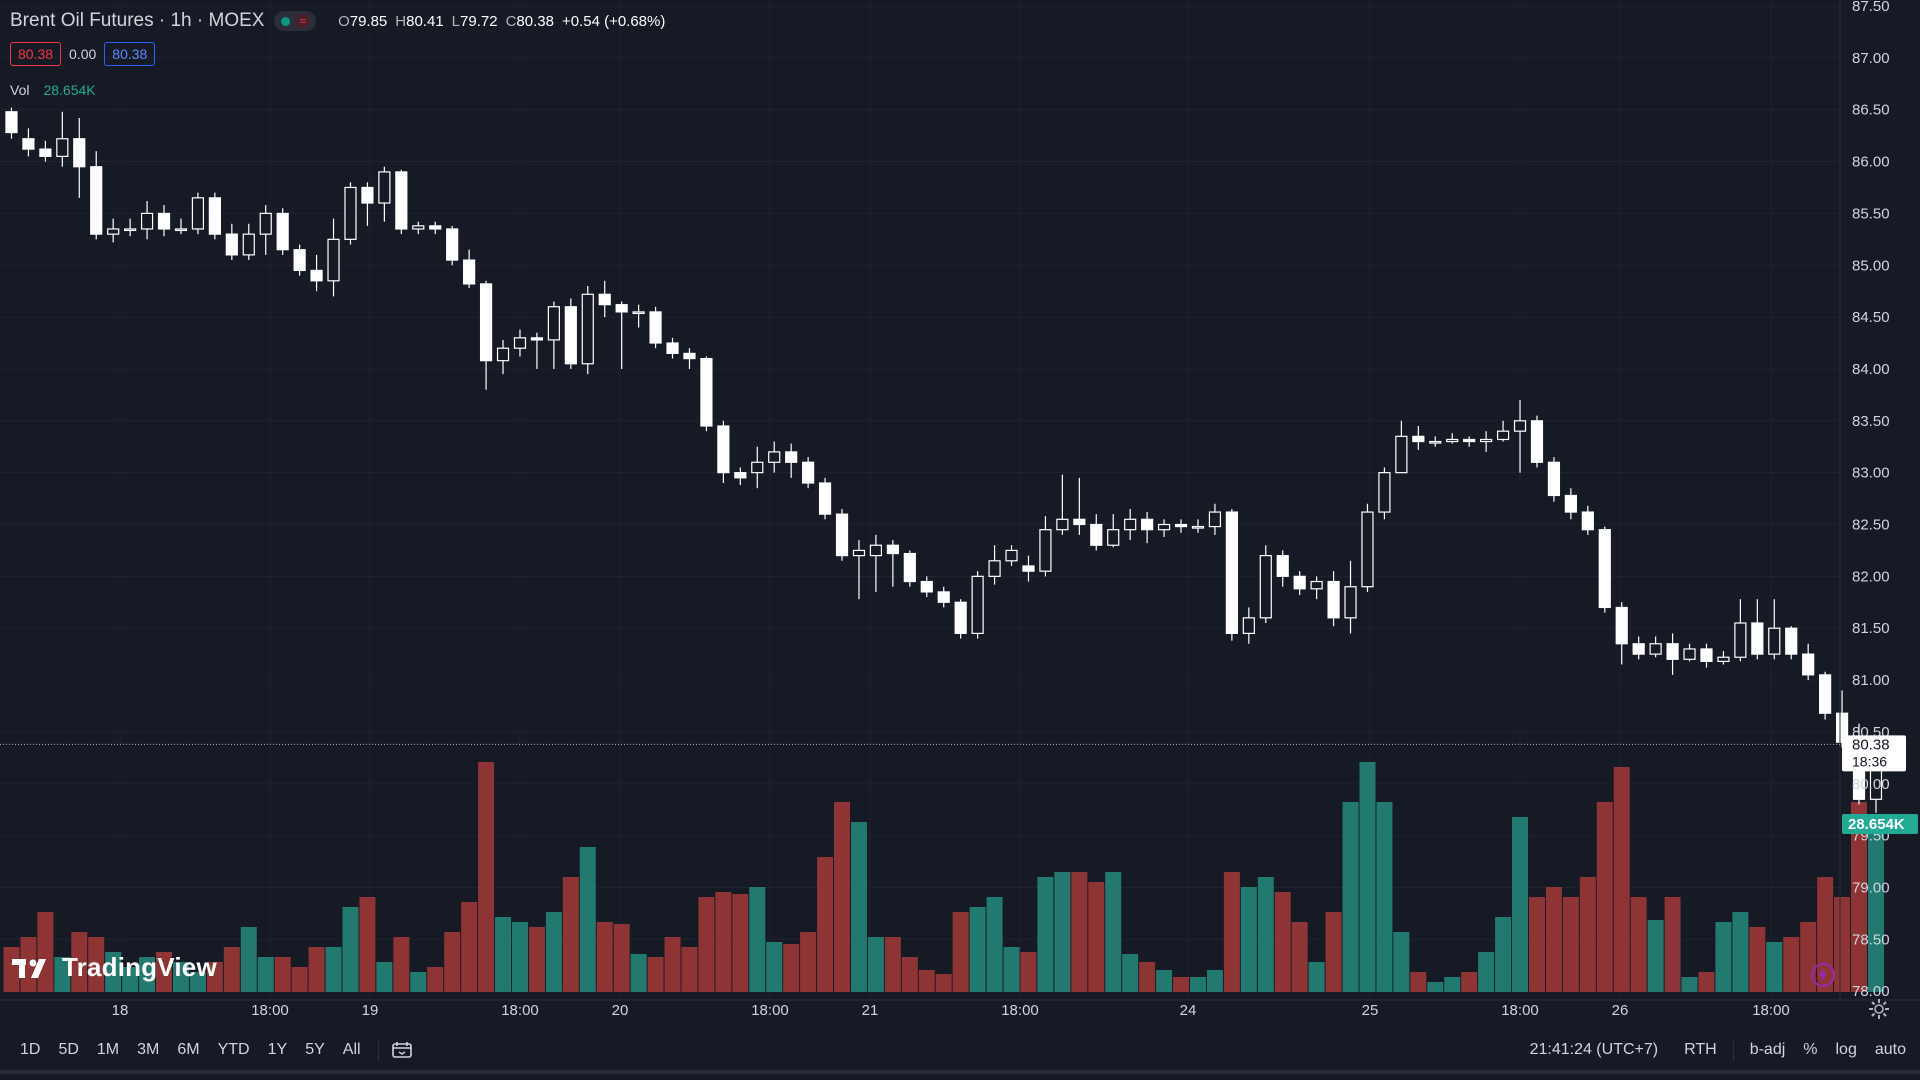  I want to click on market-status-pill: ≈, so click(295, 21).